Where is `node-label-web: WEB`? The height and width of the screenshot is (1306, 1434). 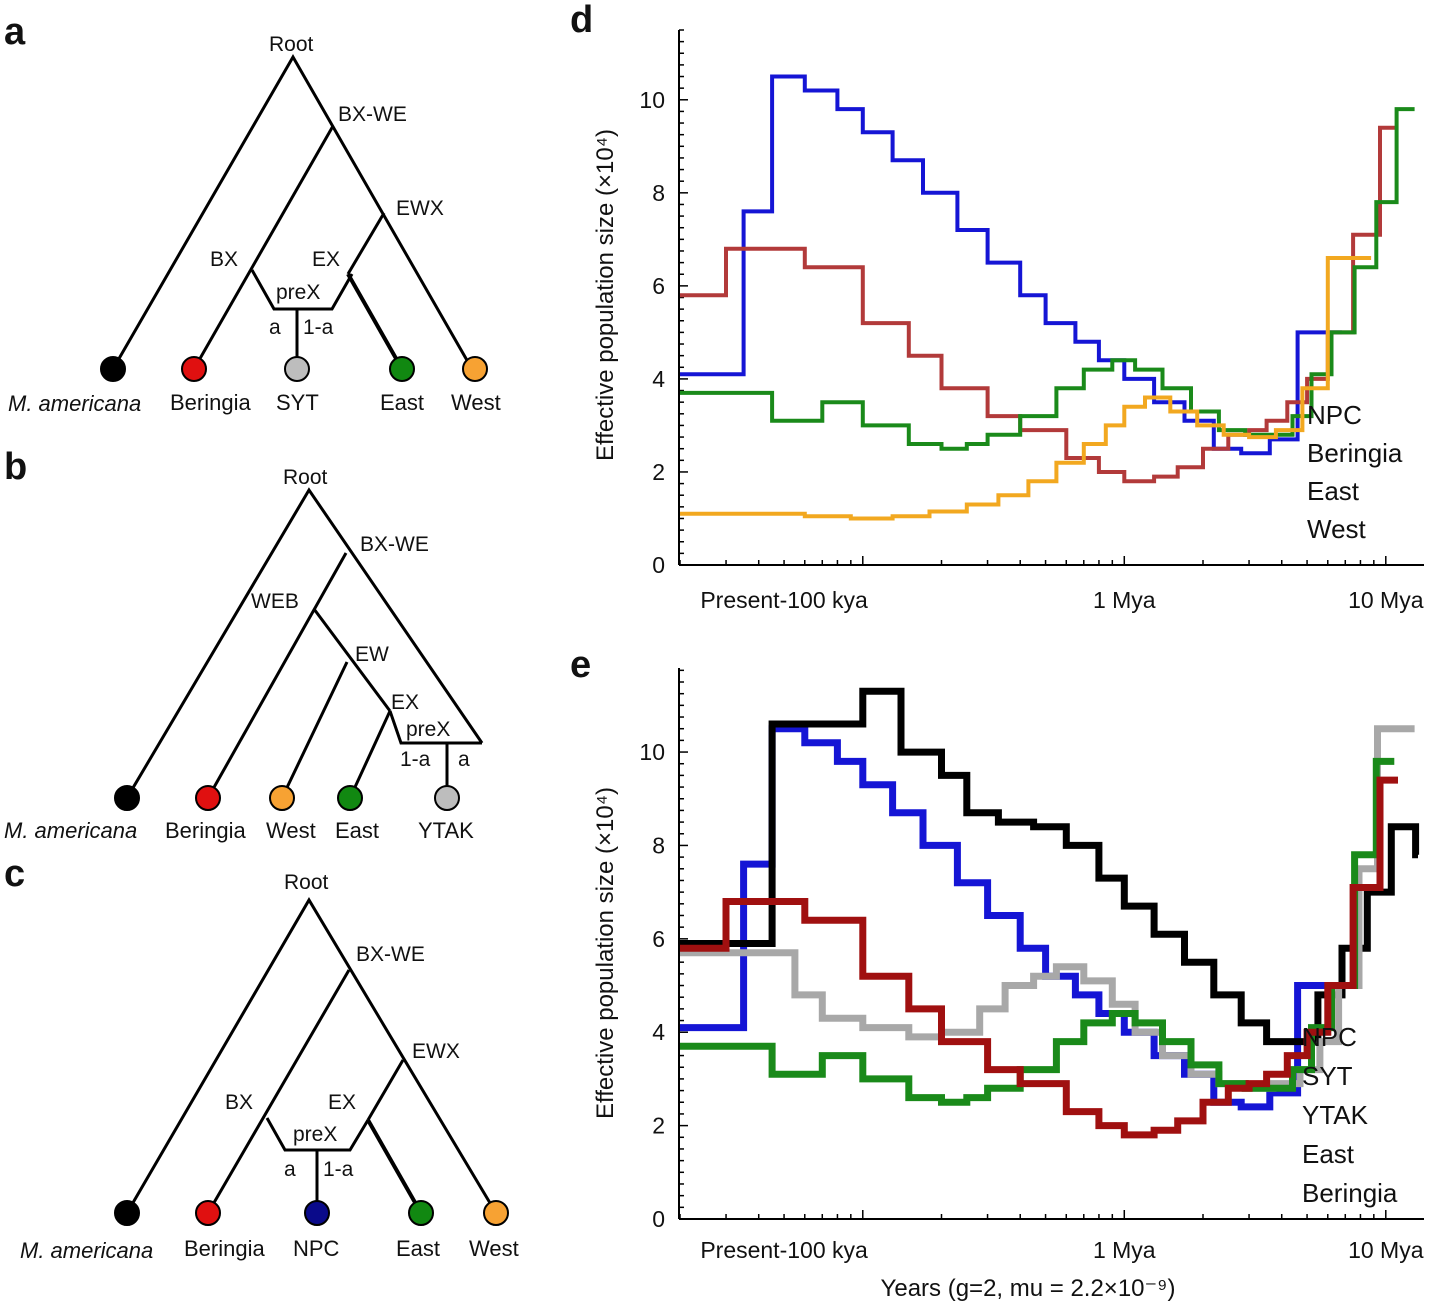 node-label-web: WEB is located at coordinates (275, 601).